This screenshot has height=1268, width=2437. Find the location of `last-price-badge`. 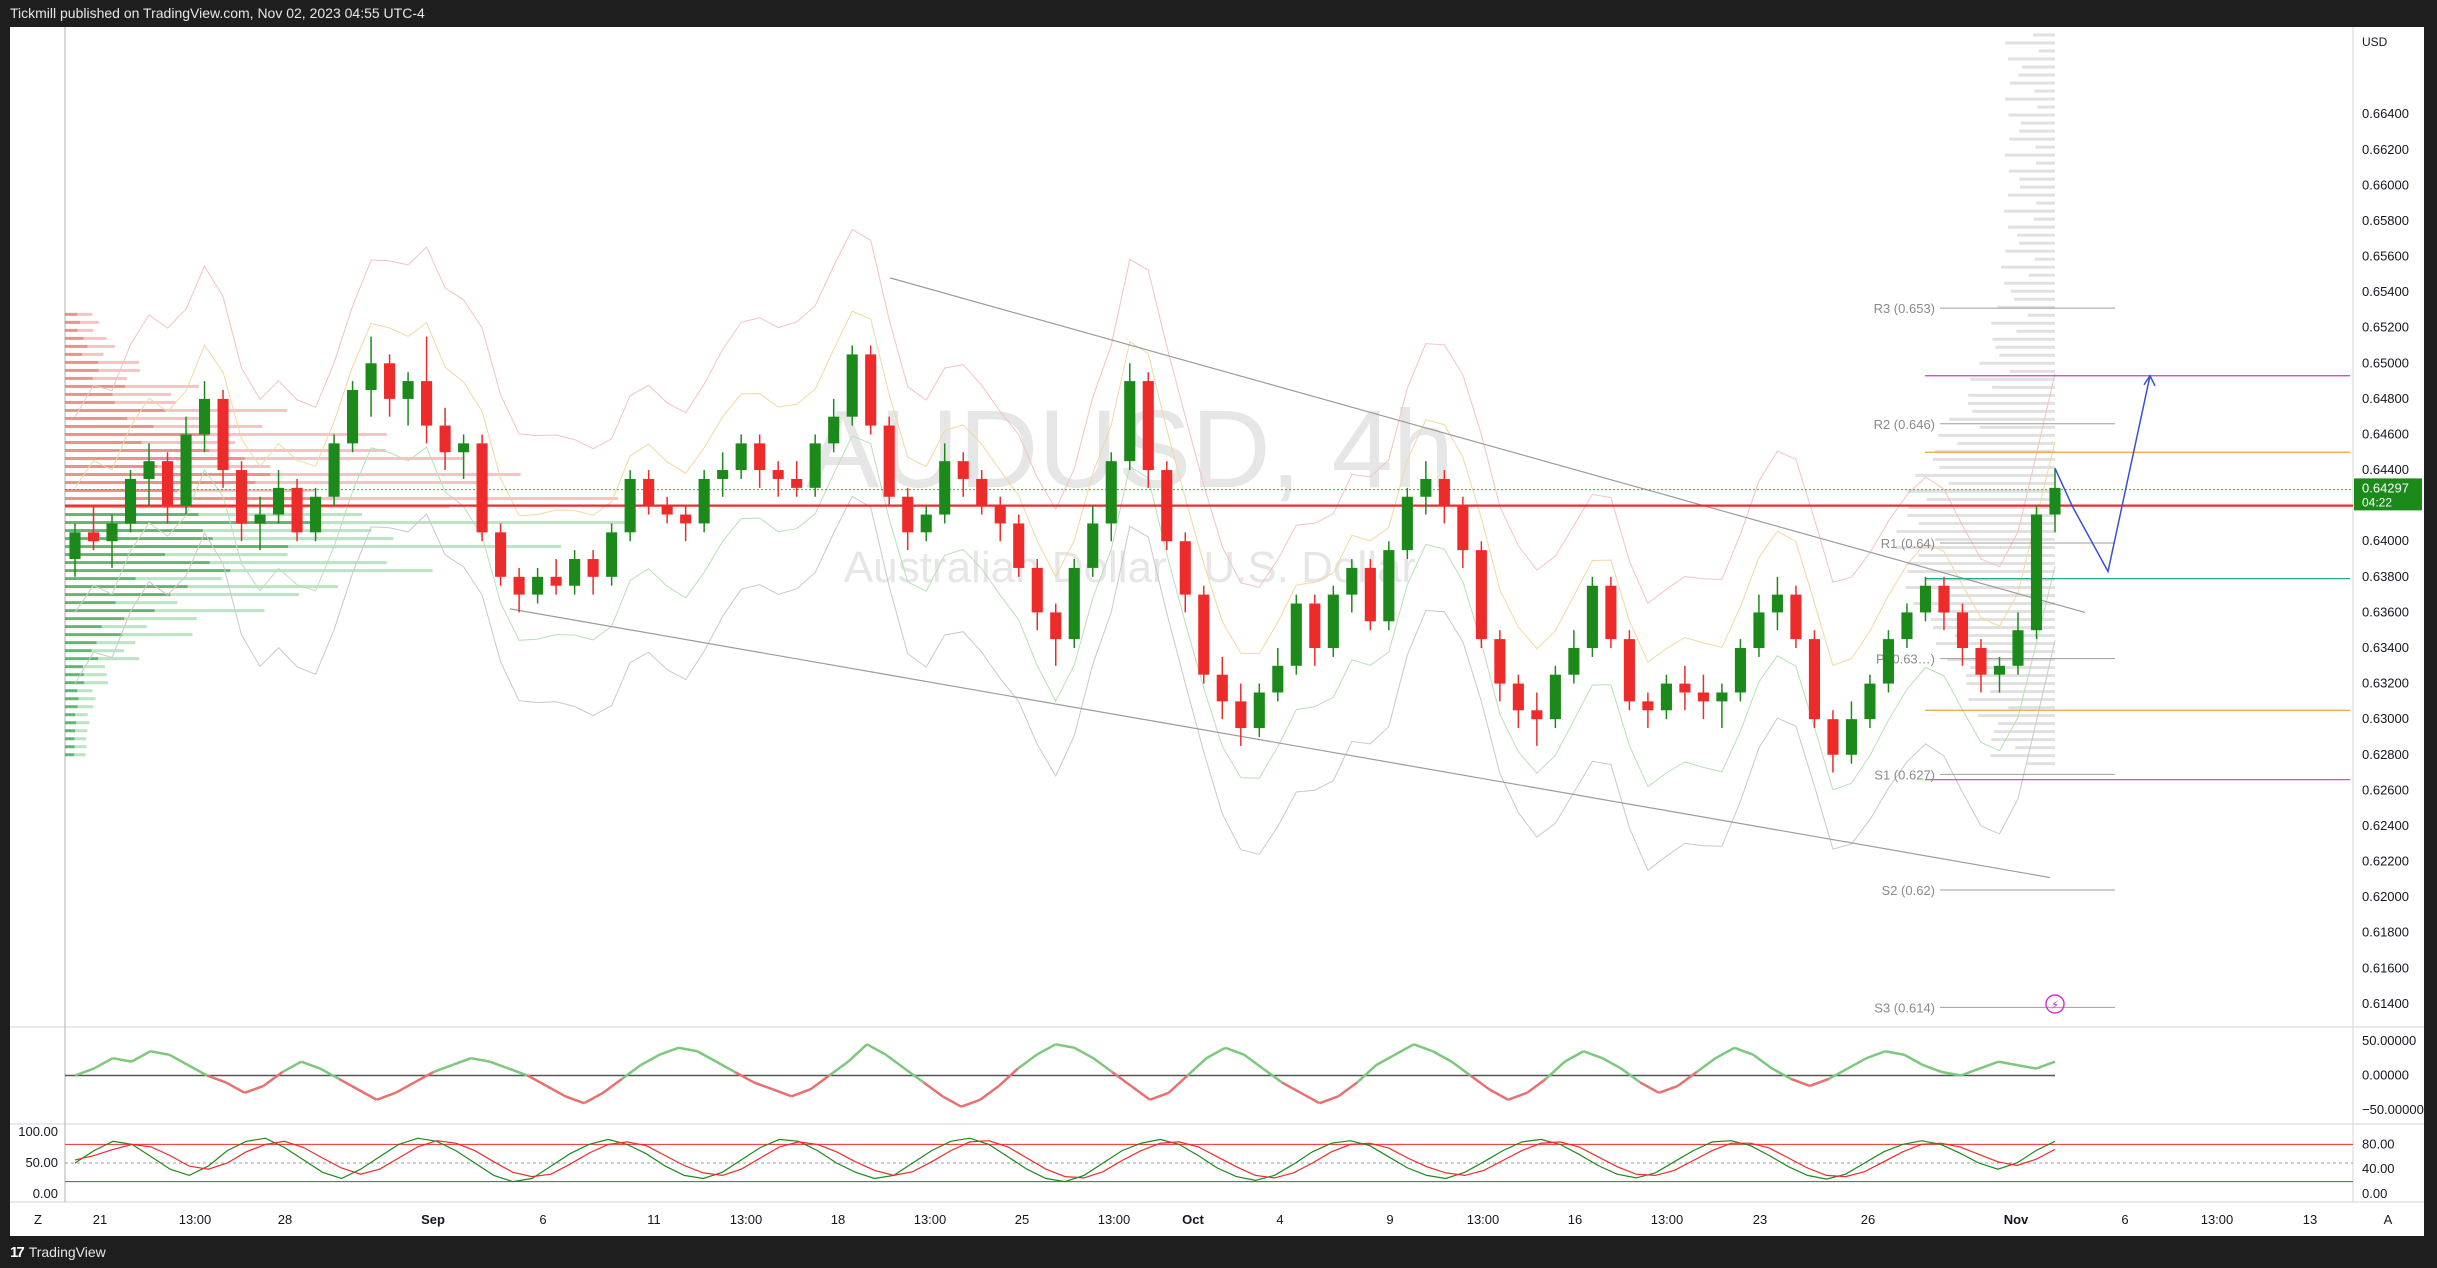

last-price-badge is located at coordinates (2388, 494).